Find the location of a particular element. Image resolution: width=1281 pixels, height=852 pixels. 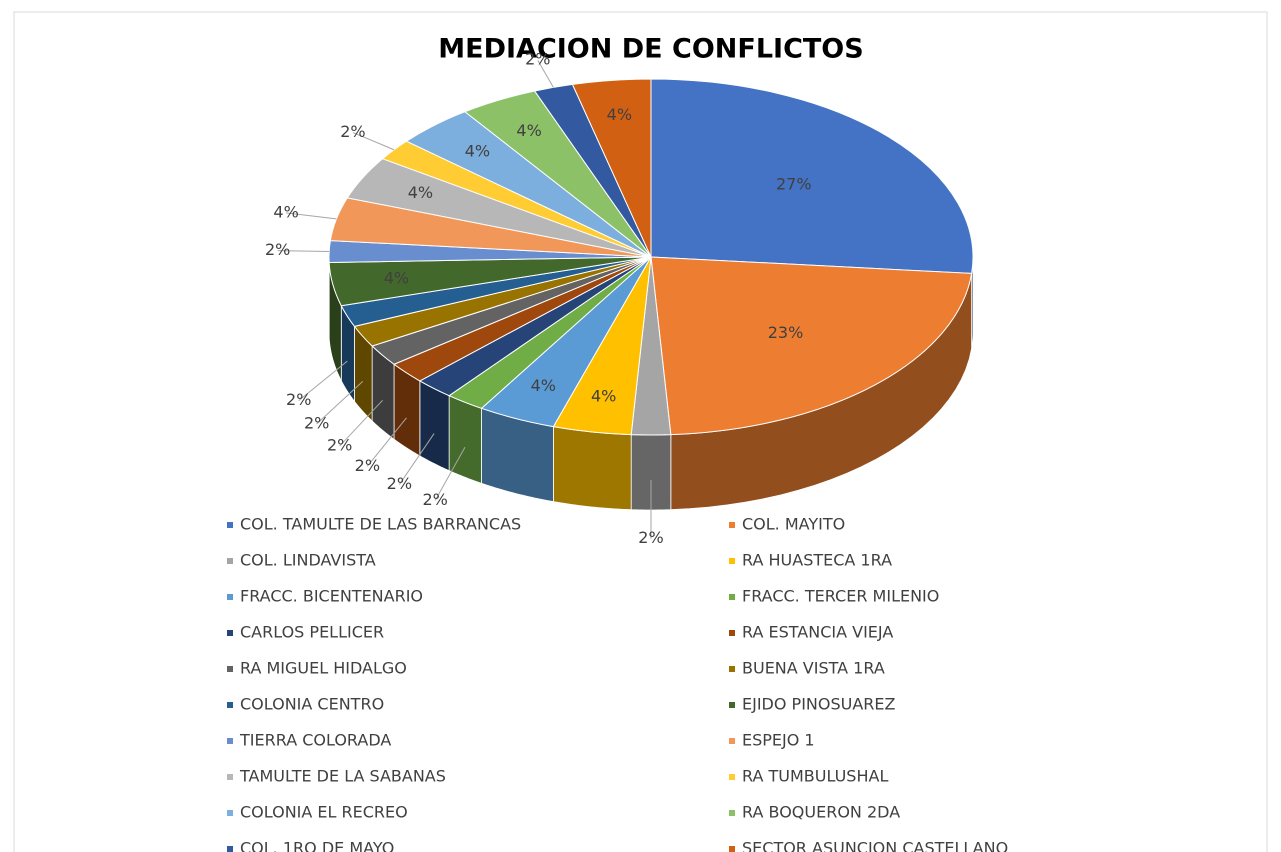

legend-label: SECTOR ASUNCION CASTELLANO is located at coordinates (875, 845).